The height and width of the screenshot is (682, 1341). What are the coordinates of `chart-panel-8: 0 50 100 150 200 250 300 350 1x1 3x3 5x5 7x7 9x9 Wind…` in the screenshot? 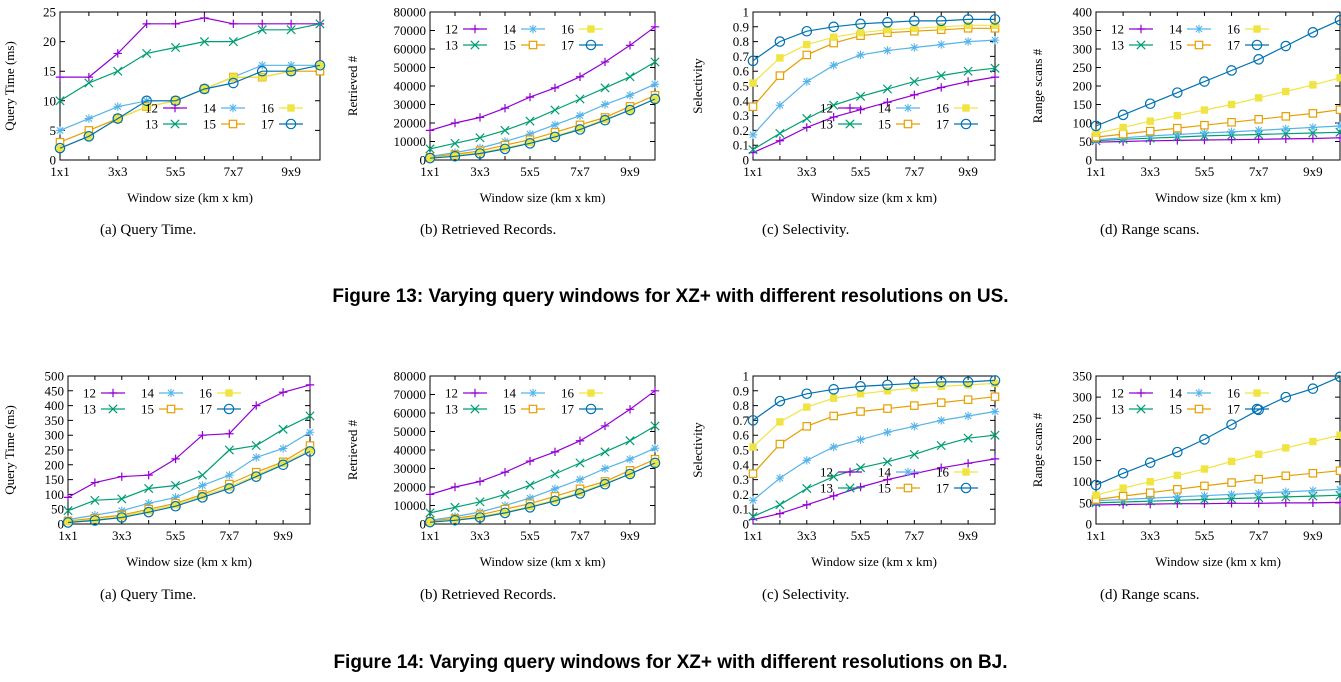 It's located at (1185, 469).